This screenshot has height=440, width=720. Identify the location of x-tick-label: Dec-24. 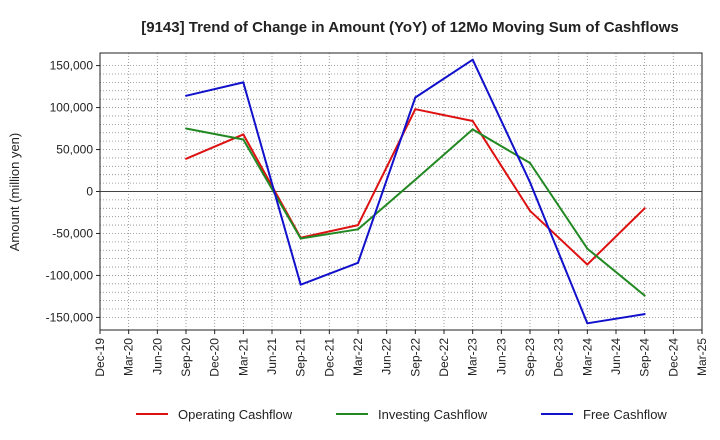
(673, 357).